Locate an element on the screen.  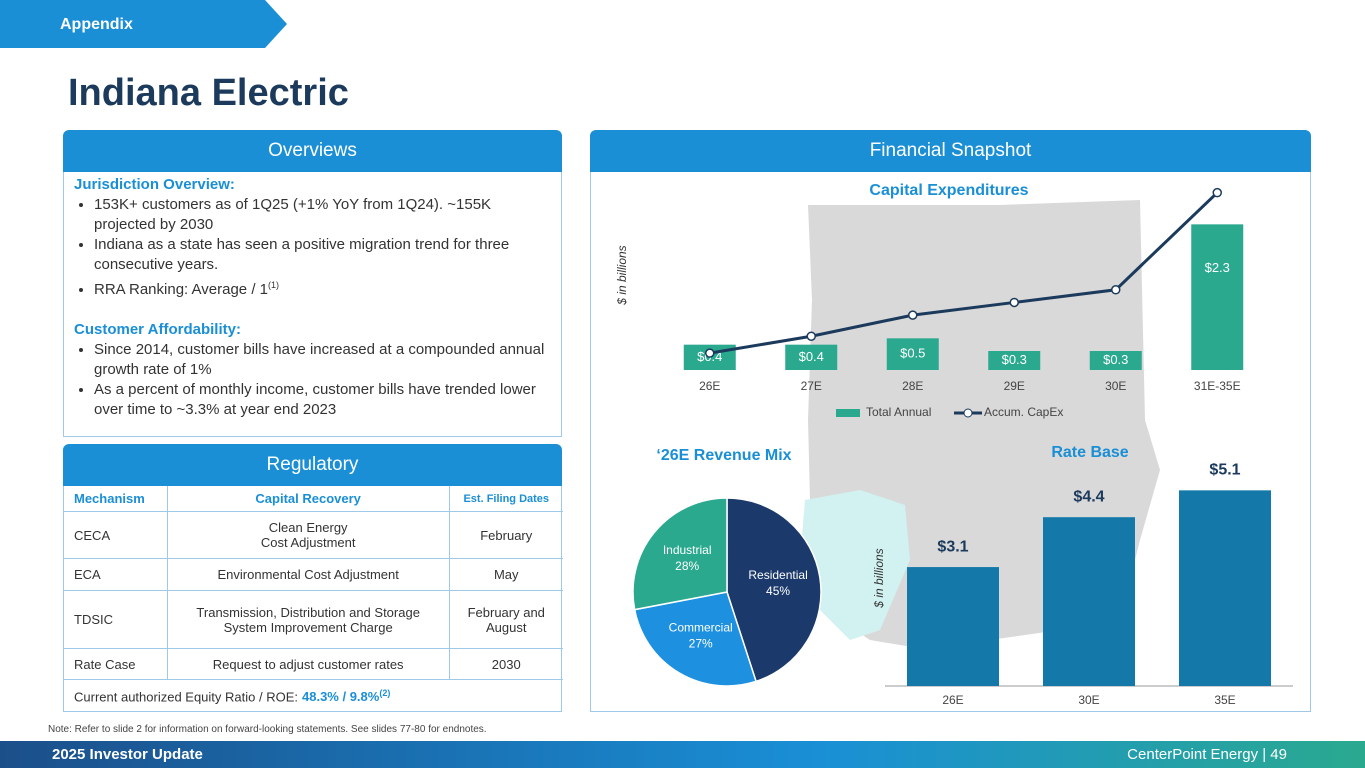
column-header: Est. Filing Dates is located at coordinates (505, 499).